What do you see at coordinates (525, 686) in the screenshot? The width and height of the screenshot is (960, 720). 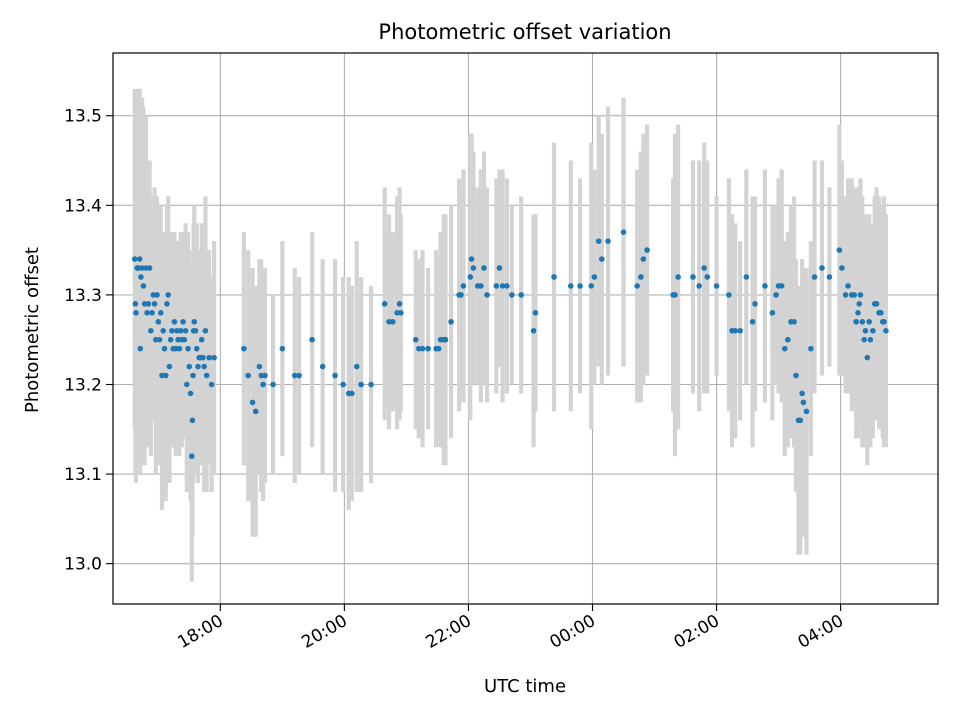 I see `x-axis-label: UTC time` at bounding box center [525, 686].